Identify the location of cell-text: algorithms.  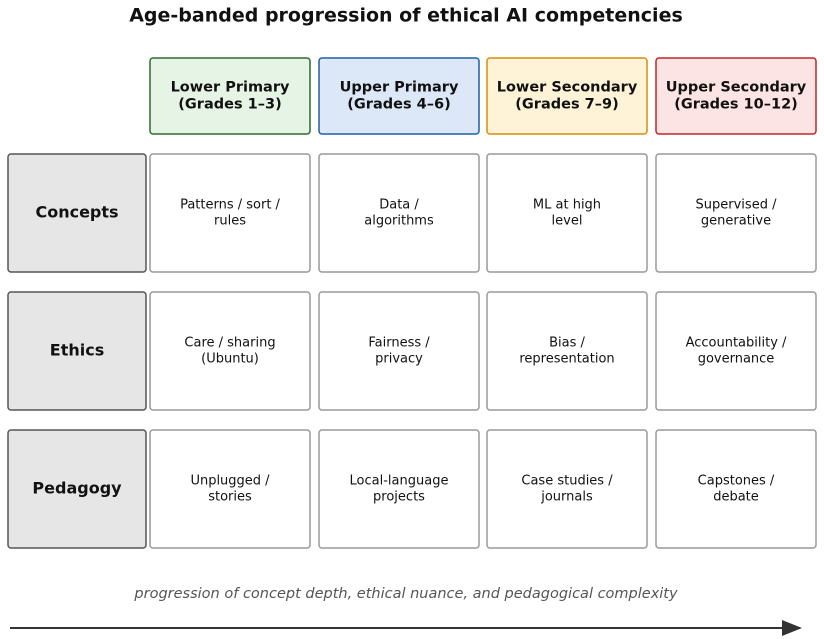
(399, 221).